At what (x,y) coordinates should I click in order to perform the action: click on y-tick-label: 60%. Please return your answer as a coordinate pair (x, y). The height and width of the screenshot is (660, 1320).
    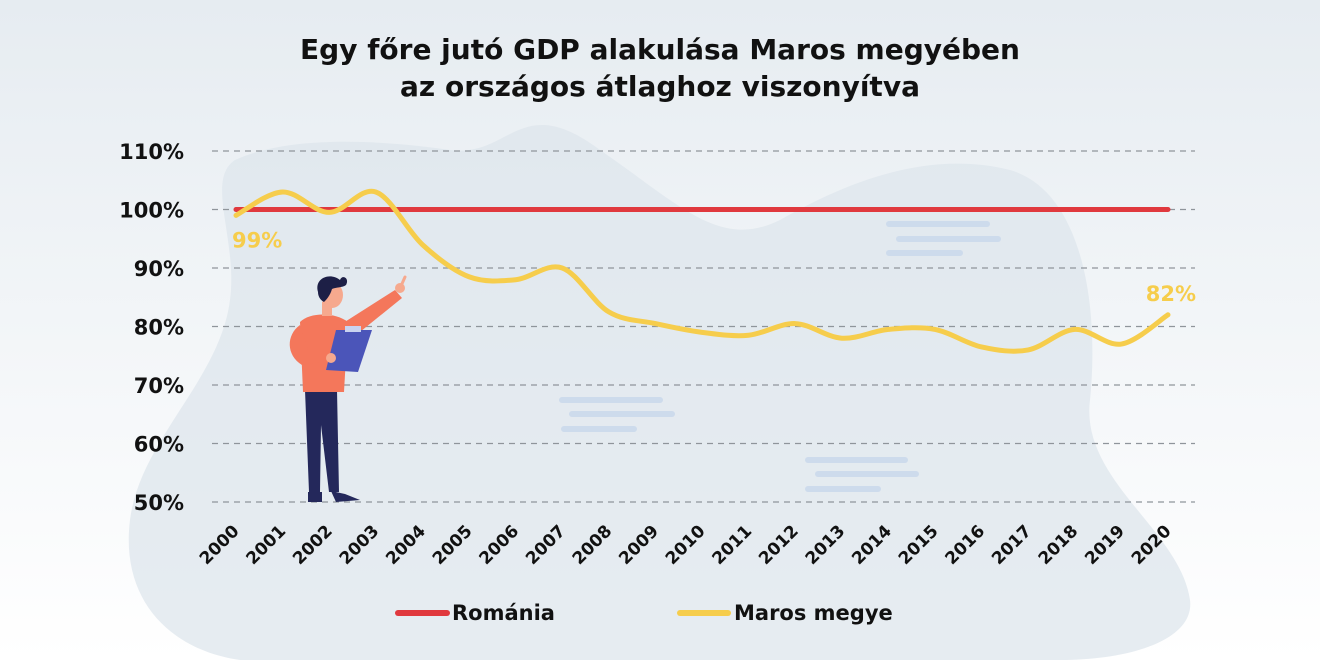
    Looking at the image, I should click on (159, 445).